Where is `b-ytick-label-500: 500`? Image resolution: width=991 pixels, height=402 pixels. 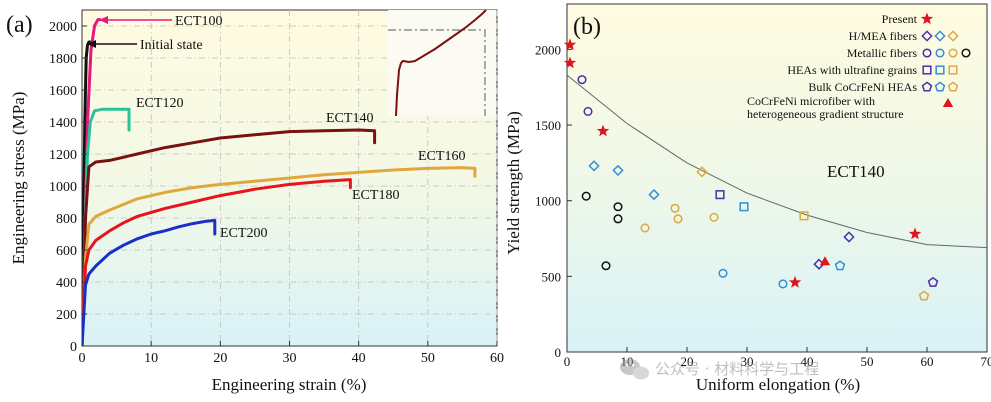 b-ytick-label-500: 500 is located at coordinates (552, 276).